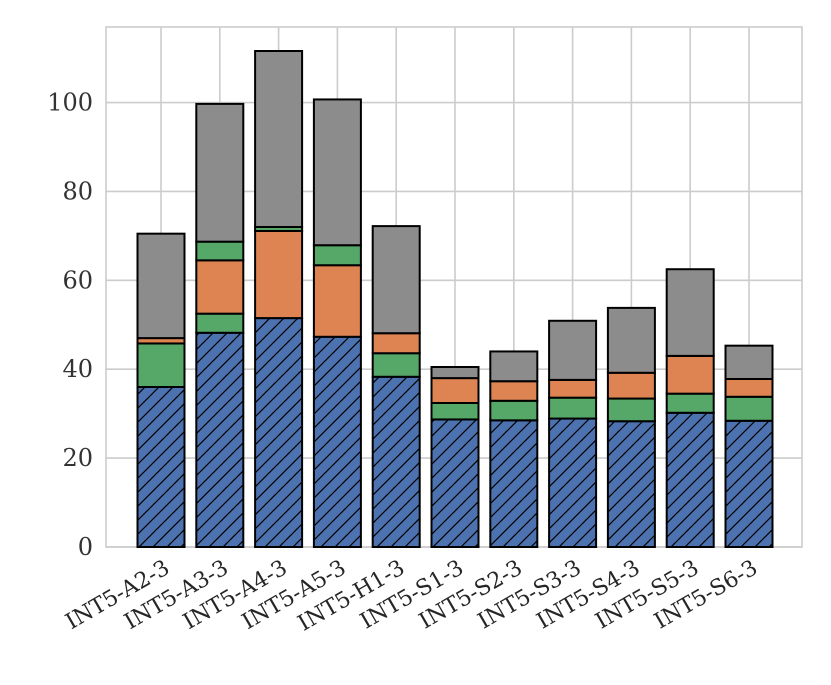 This screenshot has width=831, height=685. I want to click on bar-INT5-A5-3-orange, so click(337, 301).